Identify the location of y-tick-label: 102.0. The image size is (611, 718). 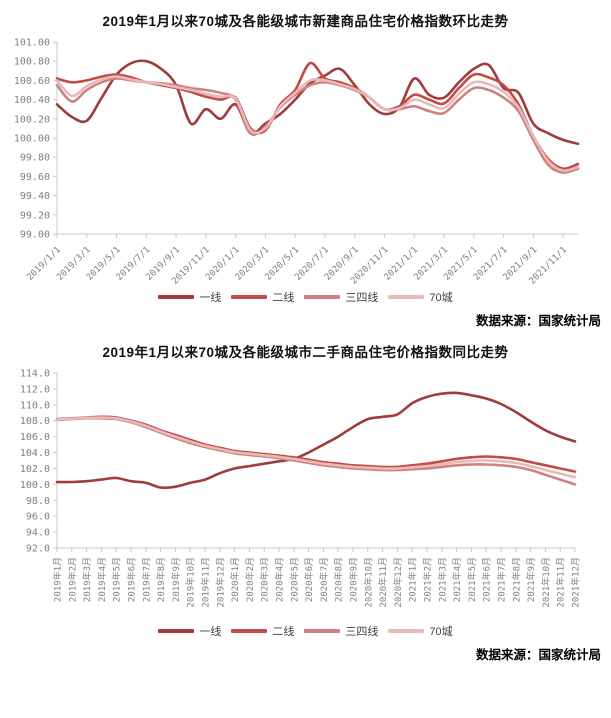
(35, 469).